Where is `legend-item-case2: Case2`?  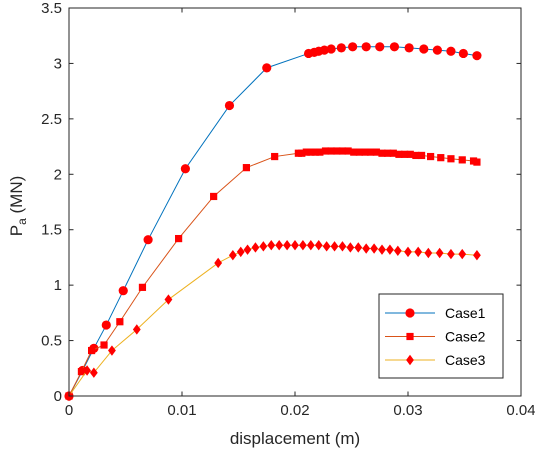
legend-item-case2: Case2 is located at coordinates (435, 337).